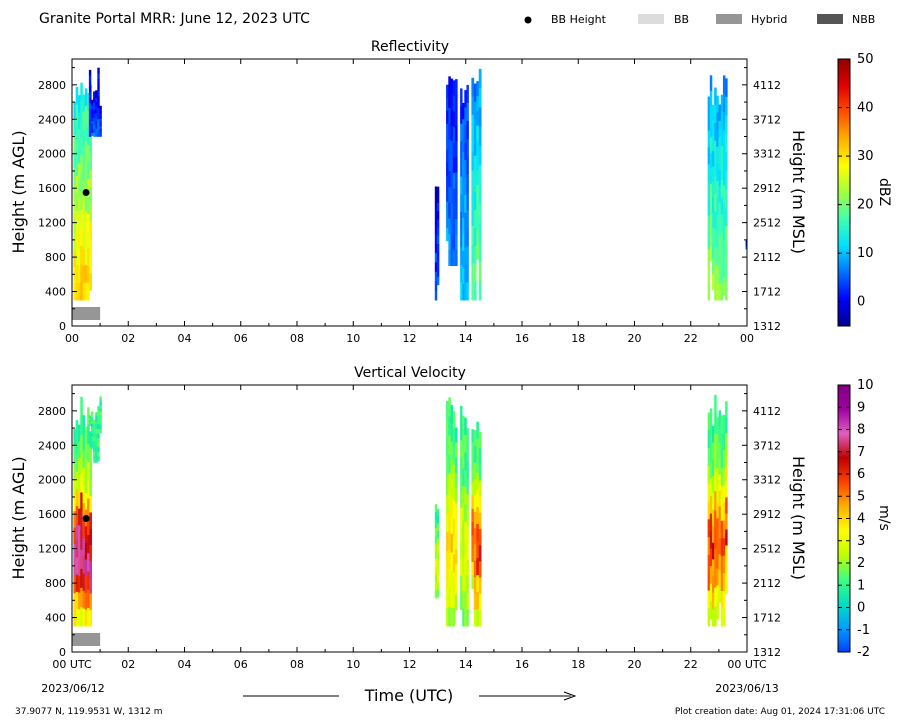  I want to click on ytick-label: 800, so click(55, 257).